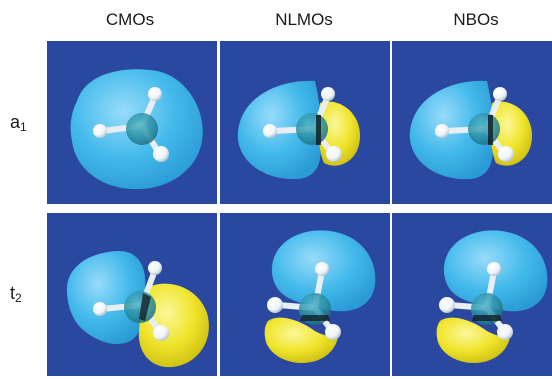 The width and height of the screenshot is (552, 379). What do you see at coordinates (305, 294) in the screenshot?
I see `panel-t2-nlmo` at bounding box center [305, 294].